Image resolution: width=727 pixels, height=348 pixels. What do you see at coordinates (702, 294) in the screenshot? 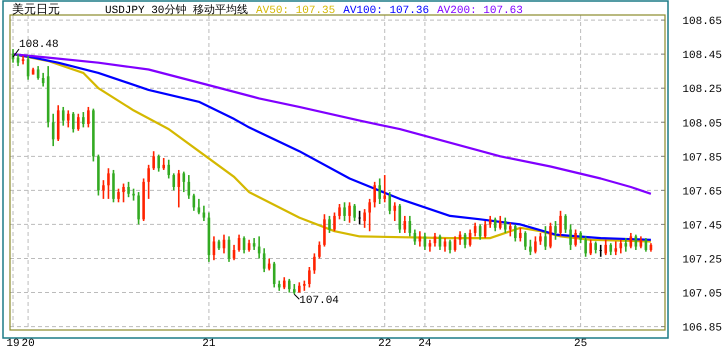
I see `y-tick-label: 107.05` at bounding box center [702, 294].